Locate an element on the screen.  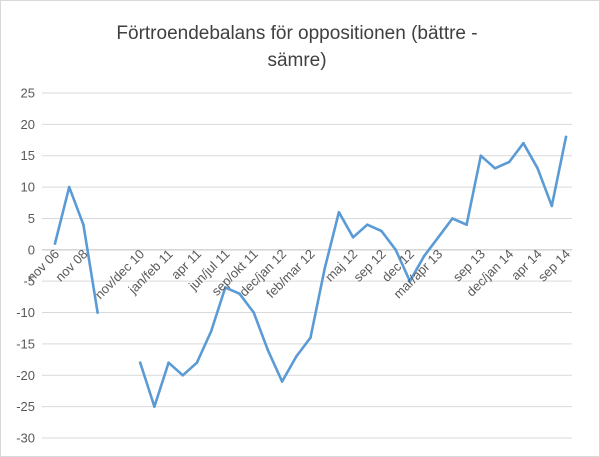
y-axis-ticks: 25 20 15 10 5 0 -5 -10 -15 -20 -25 -30 is located at coordinates (25, 266).